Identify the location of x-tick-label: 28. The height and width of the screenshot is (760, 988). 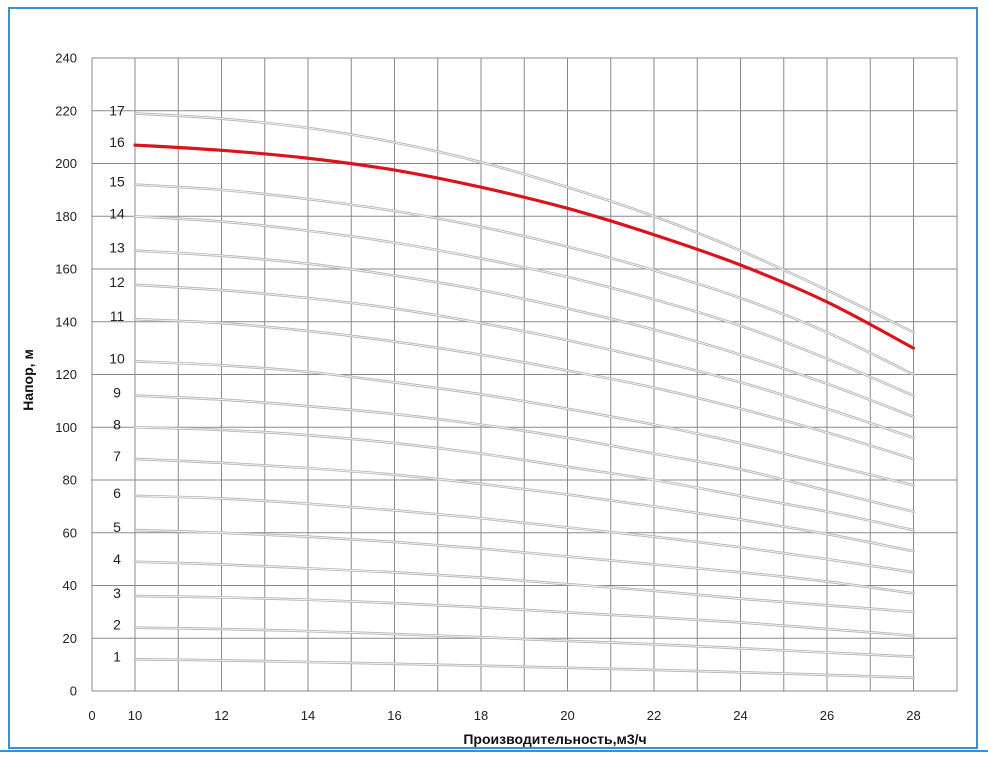
(913, 715).